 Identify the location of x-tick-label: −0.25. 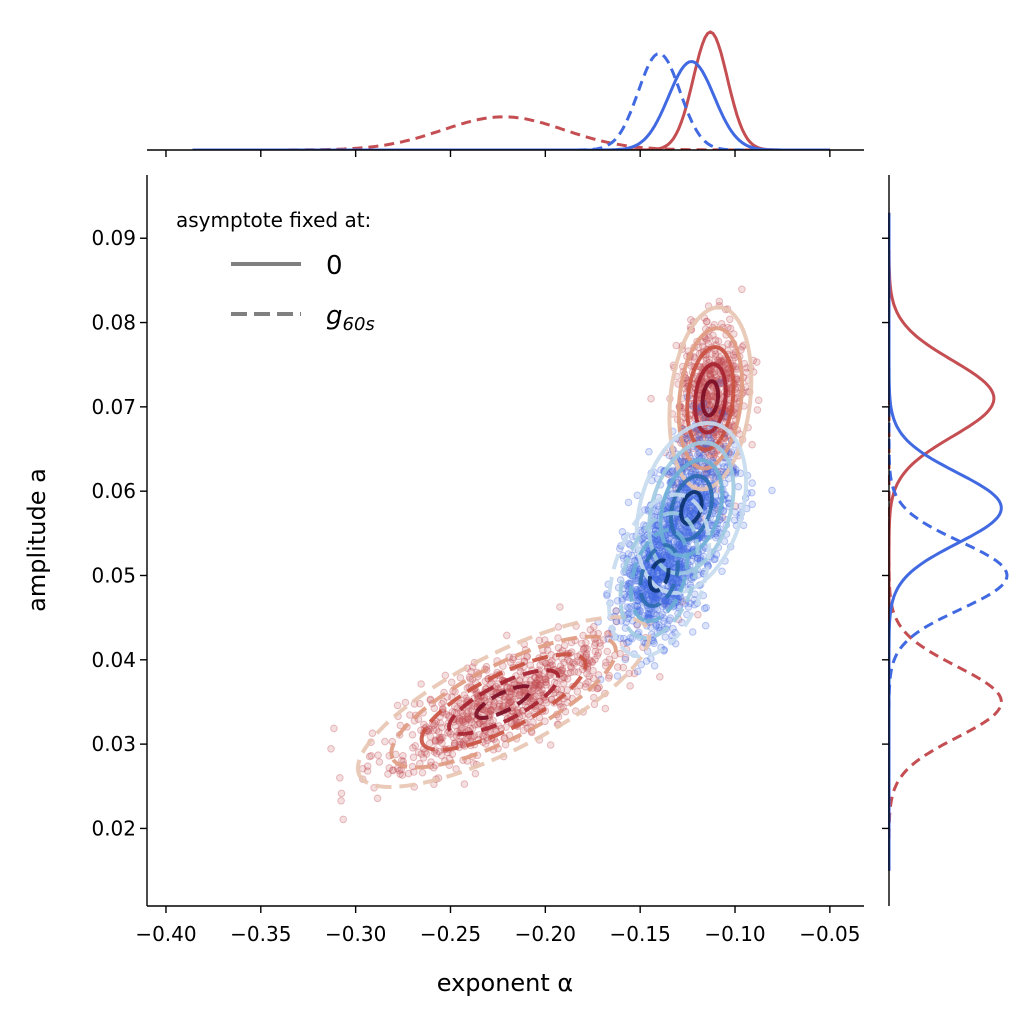
(450, 934).